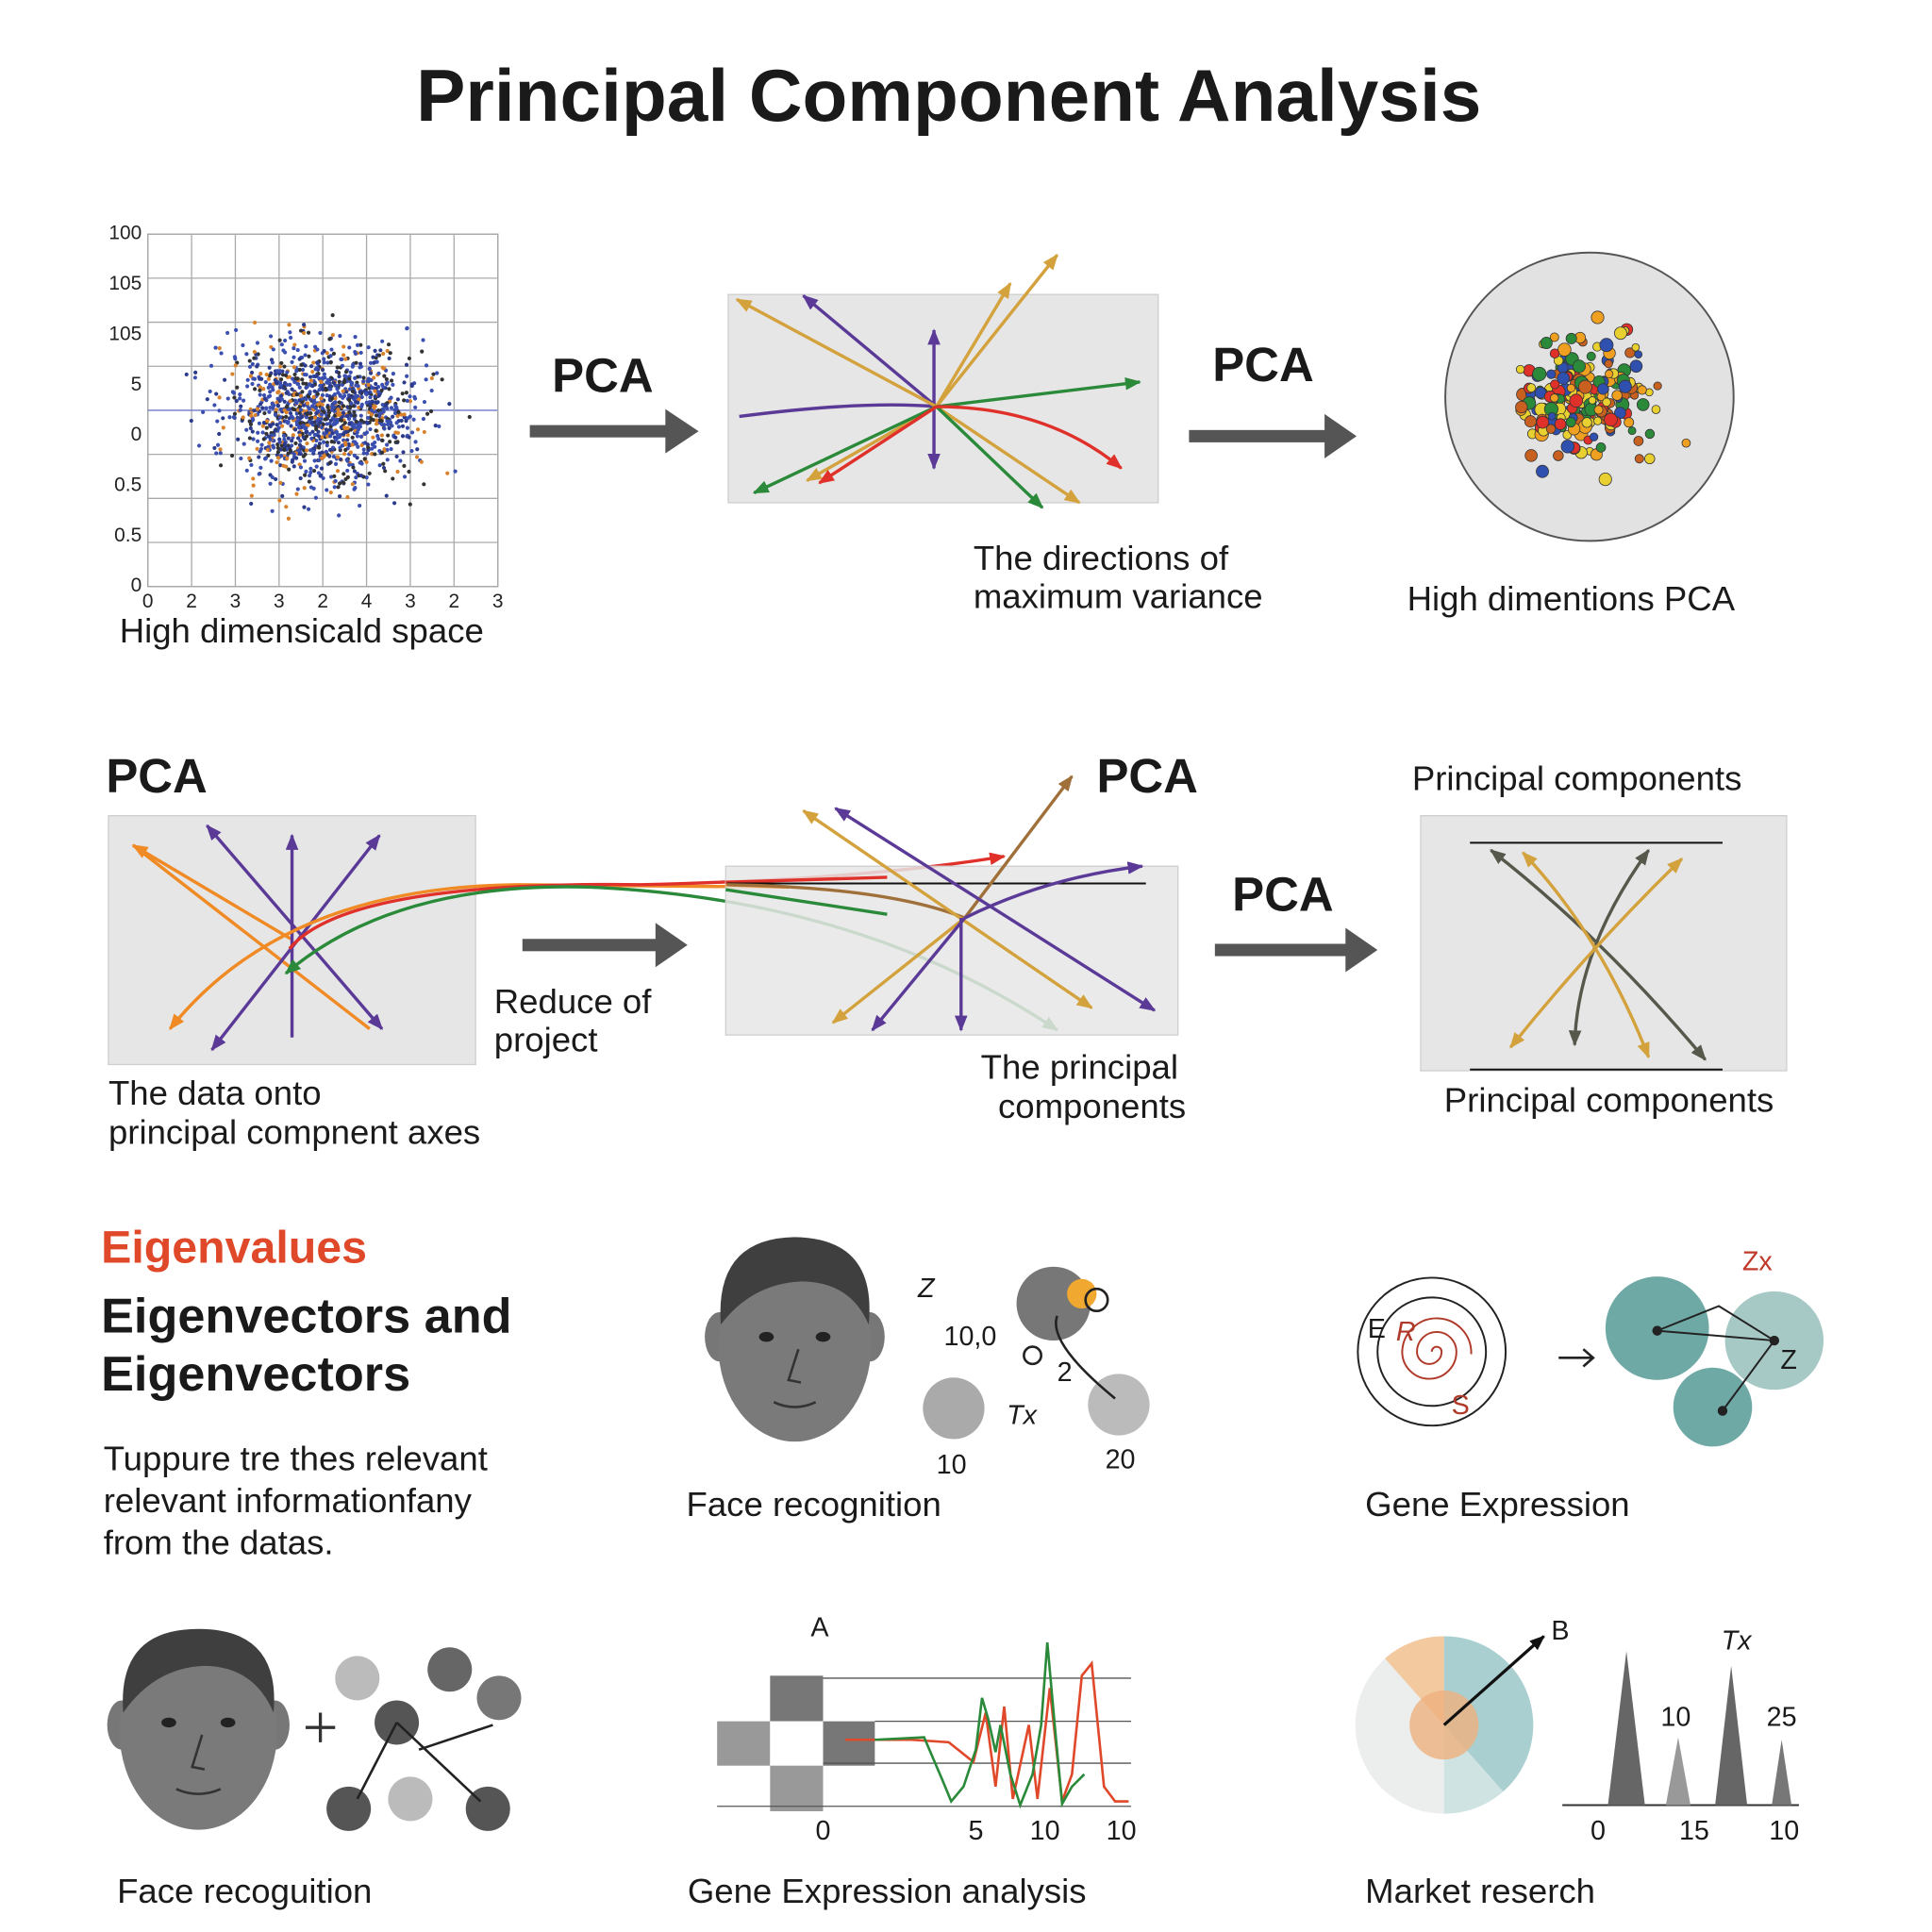 The height and width of the screenshot is (1932, 1932). What do you see at coordinates (306, 1317) in the screenshot?
I see `heading: Eigenvectors and` at bounding box center [306, 1317].